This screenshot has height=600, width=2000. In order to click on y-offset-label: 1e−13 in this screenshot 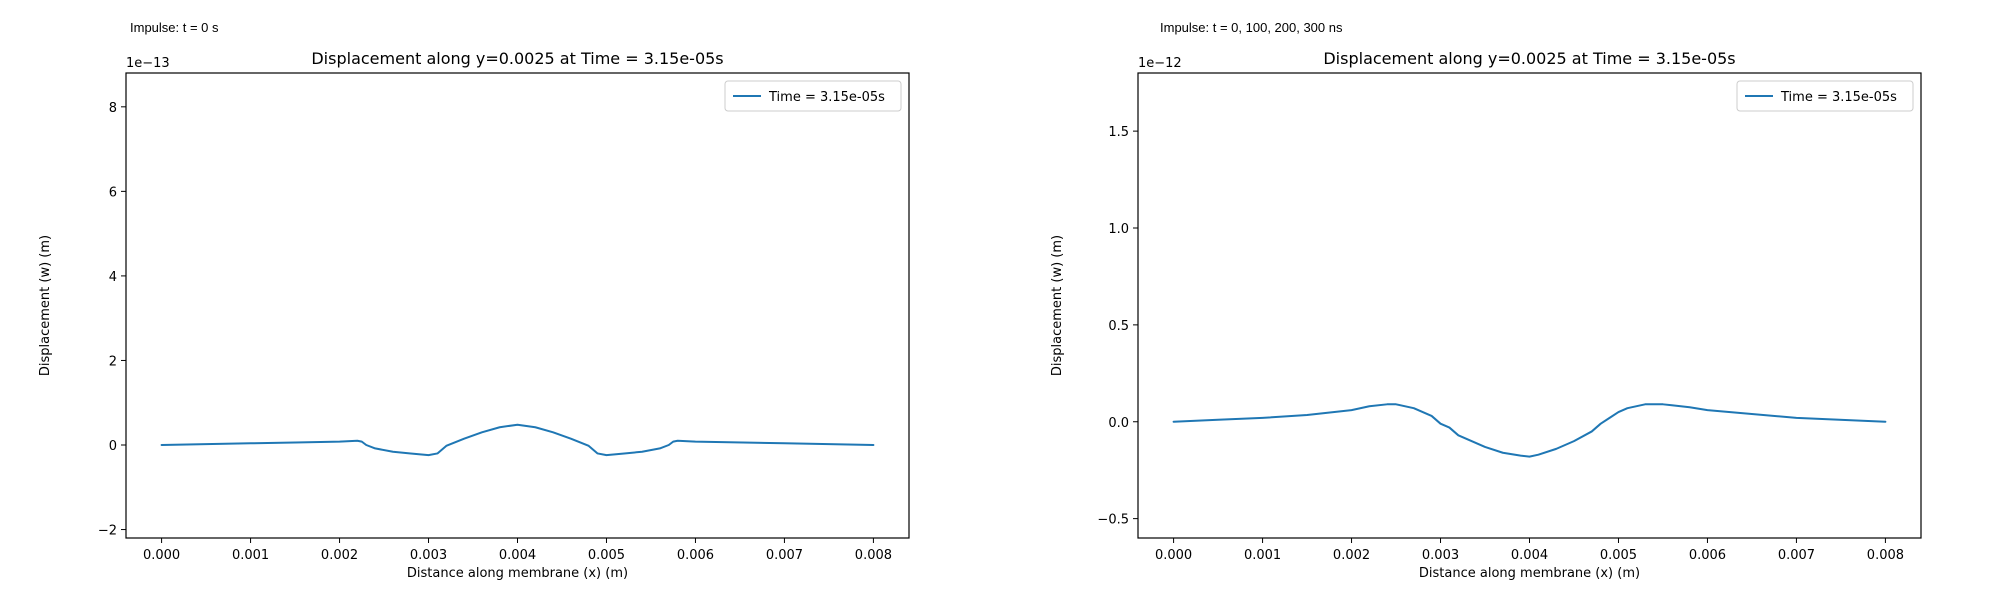, I will do `click(148, 63)`.